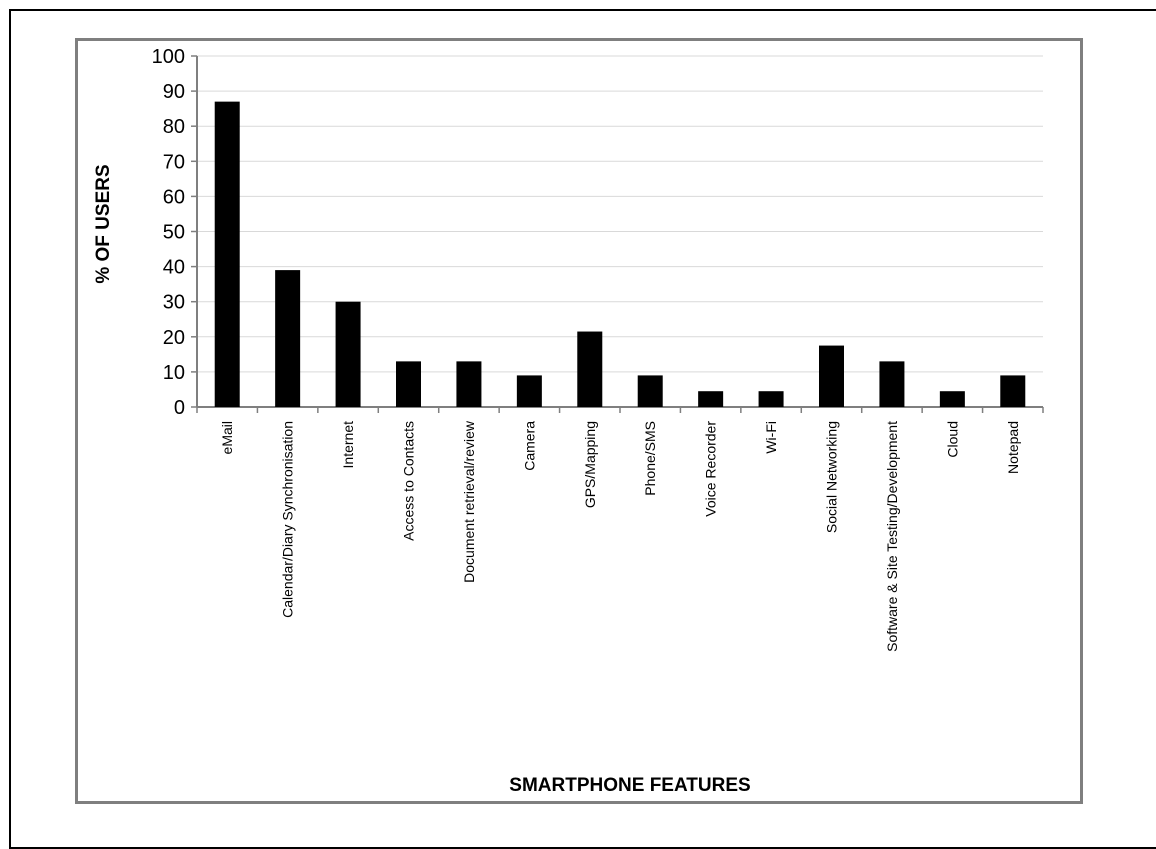 This screenshot has height=849, width=1156. What do you see at coordinates (103, 223) in the screenshot?
I see `y-axis-title: % OF USERS` at bounding box center [103, 223].